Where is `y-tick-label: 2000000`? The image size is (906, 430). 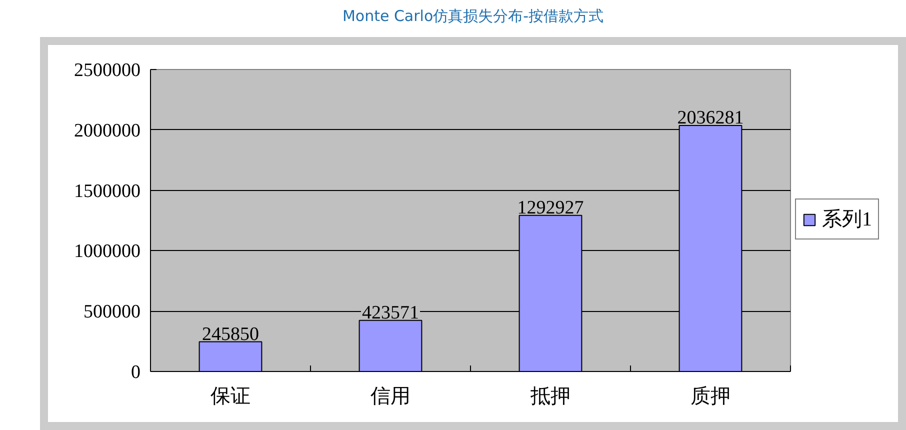 y-tick-label: 2000000 is located at coordinates (107, 131).